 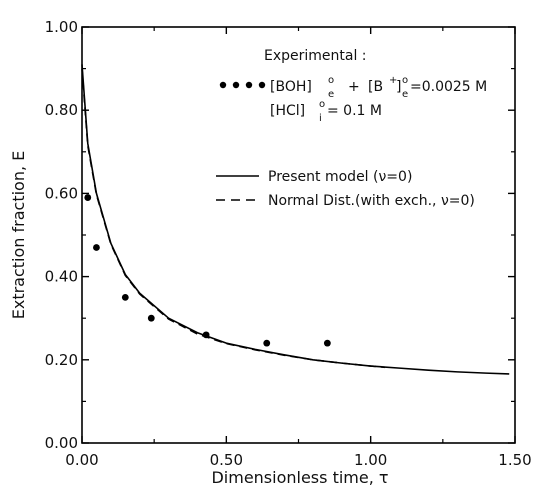 What do you see at coordinates (61, 110) in the screenshot?
I see `y-tick-label: 0.80` at bounding box center [61, 110].